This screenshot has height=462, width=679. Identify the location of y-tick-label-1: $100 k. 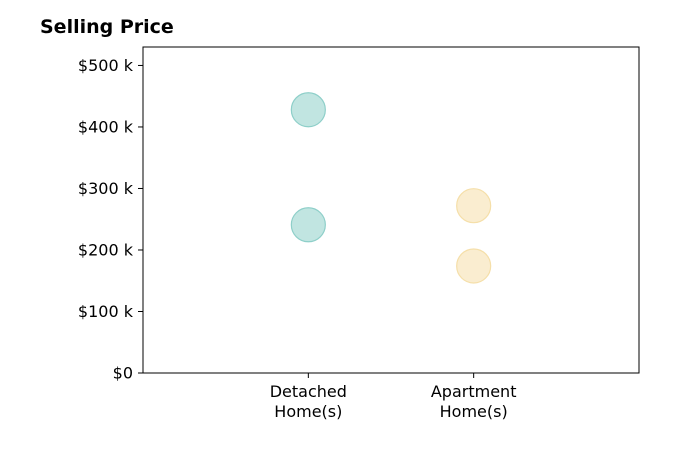
(106, 311).